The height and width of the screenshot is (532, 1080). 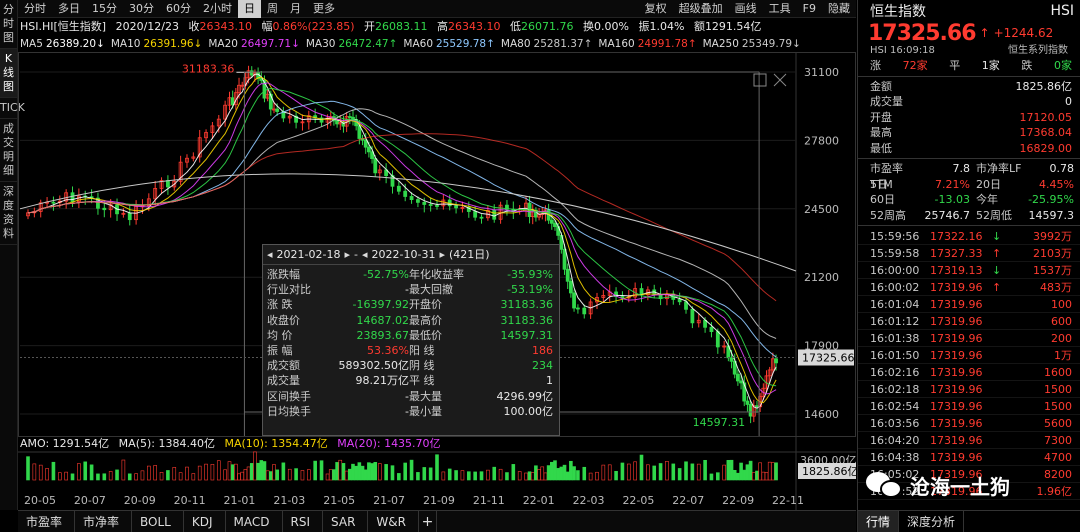 What do you see at coordinates (997, 253) in the screenshot?
I see `tick-arrow-icon: ↑` at bounding box center [997, 253].